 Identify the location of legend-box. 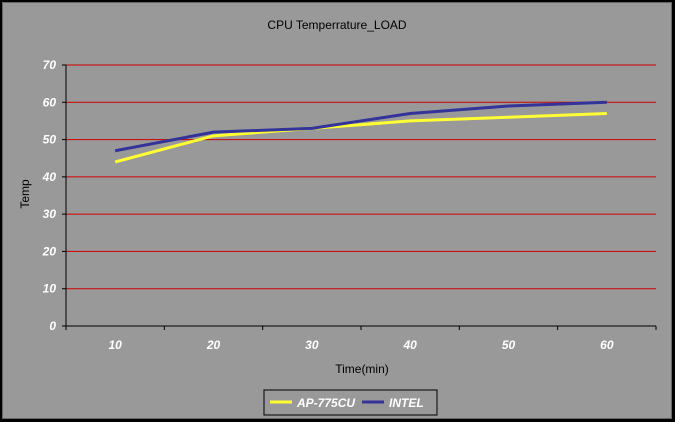
(350, 402).